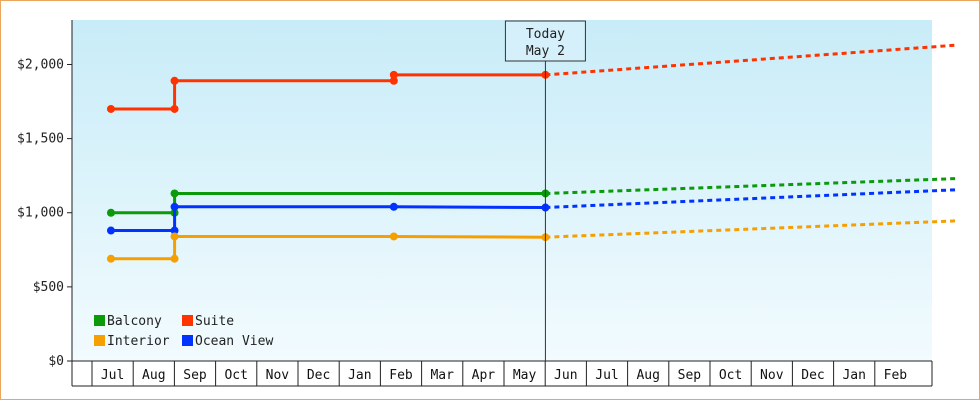 Image resolution: width=980 pixels, height=401 pixels. I want to click on today-marker: Today May 2, so click(545, 190).